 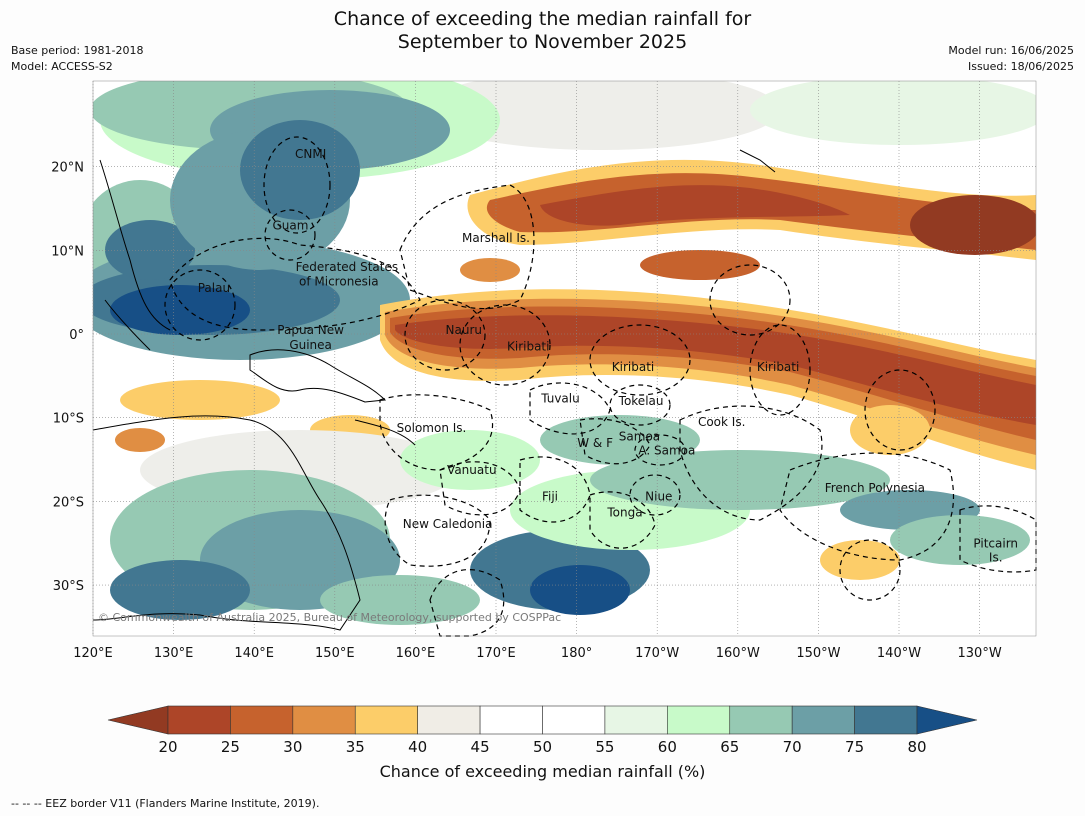 I want to click on green-vanuatu, so click(x=470, y=460).